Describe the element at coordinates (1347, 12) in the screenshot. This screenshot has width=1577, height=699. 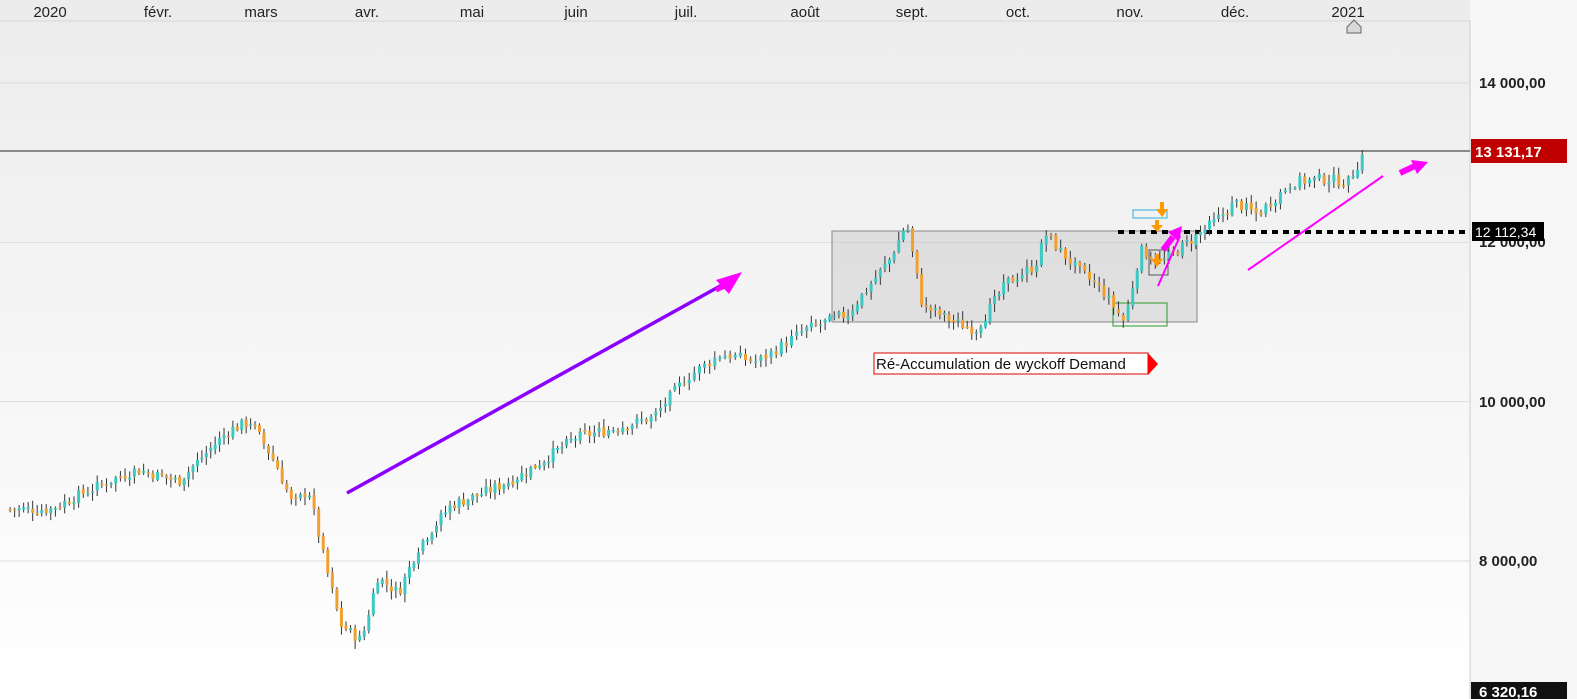
I see `month-label: 2021` at that location.